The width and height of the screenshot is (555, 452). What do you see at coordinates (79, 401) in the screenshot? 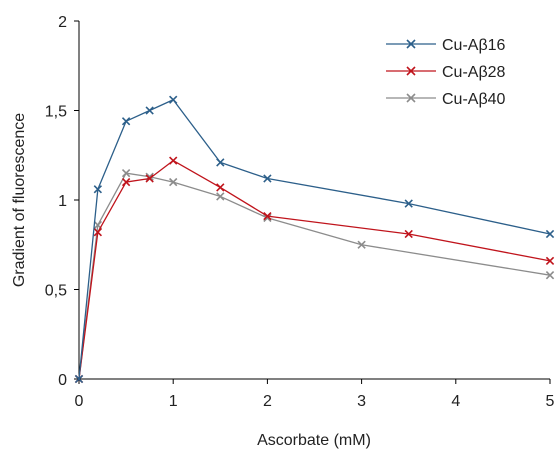
I see `x-tick-label: 0` at bounding box center [79, 401].